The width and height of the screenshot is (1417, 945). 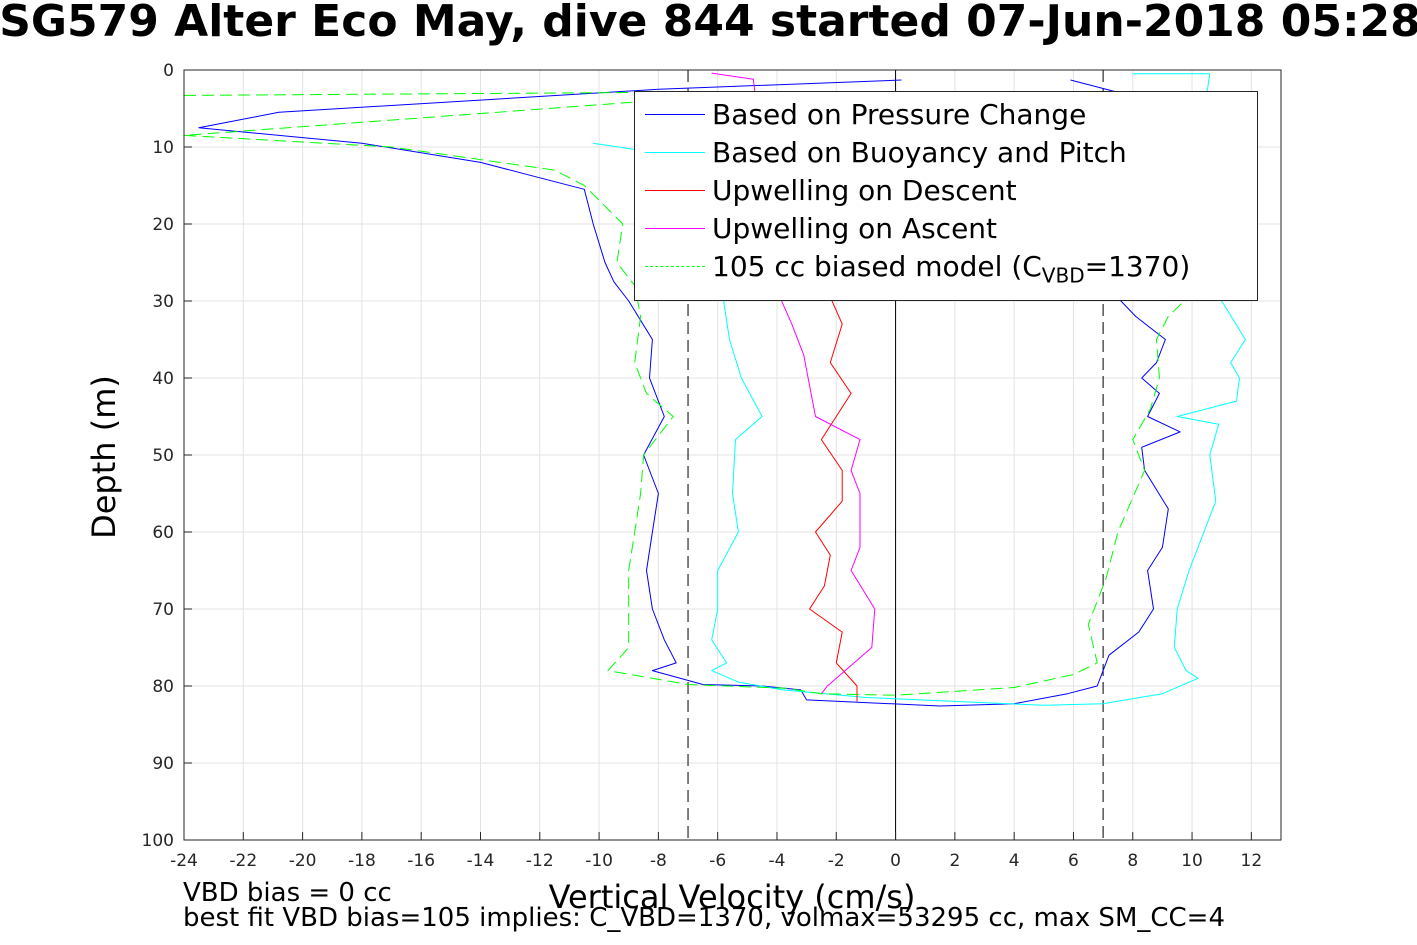 I want to click on y-tick-label: 70, so click(x=163, y=610).